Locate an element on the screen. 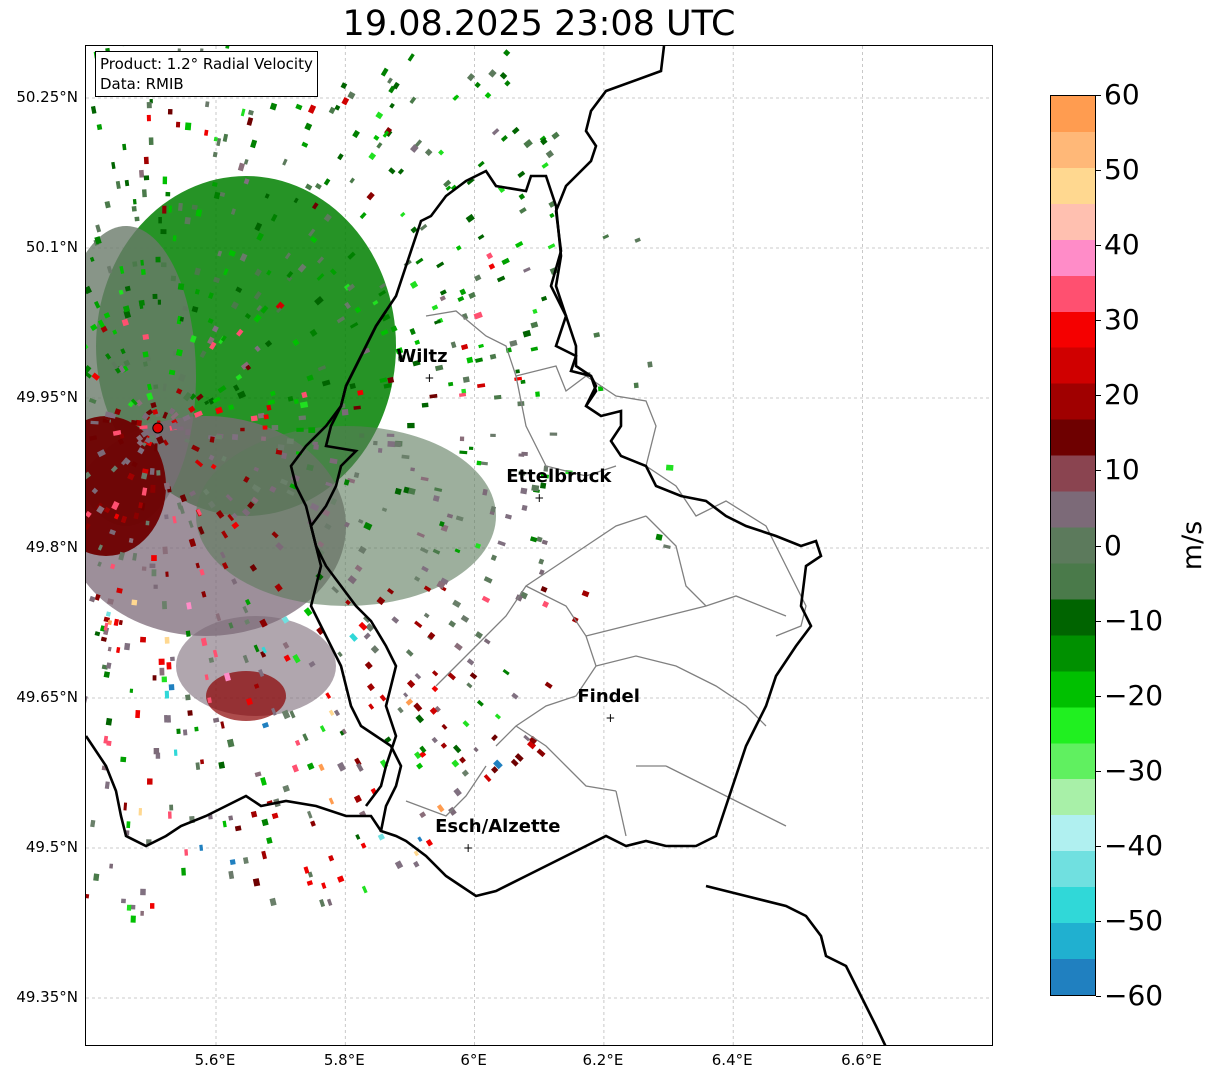 This screenshot has width=1207, height=1081. chart-title: 19.08.2025 23:08 UTC is located at coordinates (539, 24).